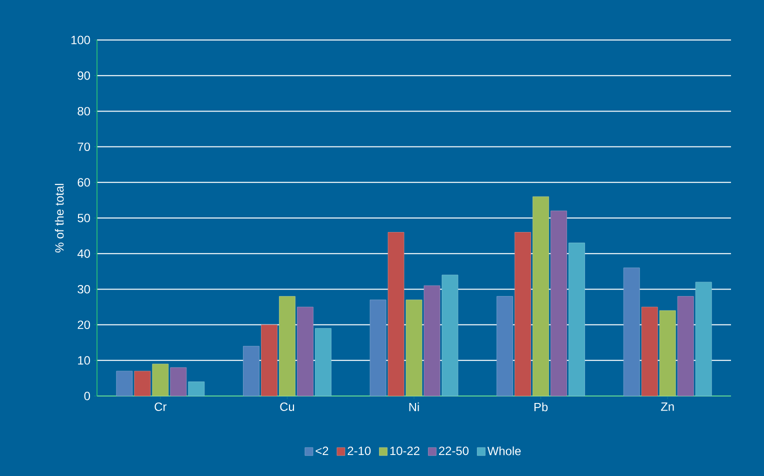 Image resolution: width=764 pixels, height=476 pixels. Describe the element at coordinates (287, 406) in the screenshot. I see `x-tick-label: Cu` at that location.